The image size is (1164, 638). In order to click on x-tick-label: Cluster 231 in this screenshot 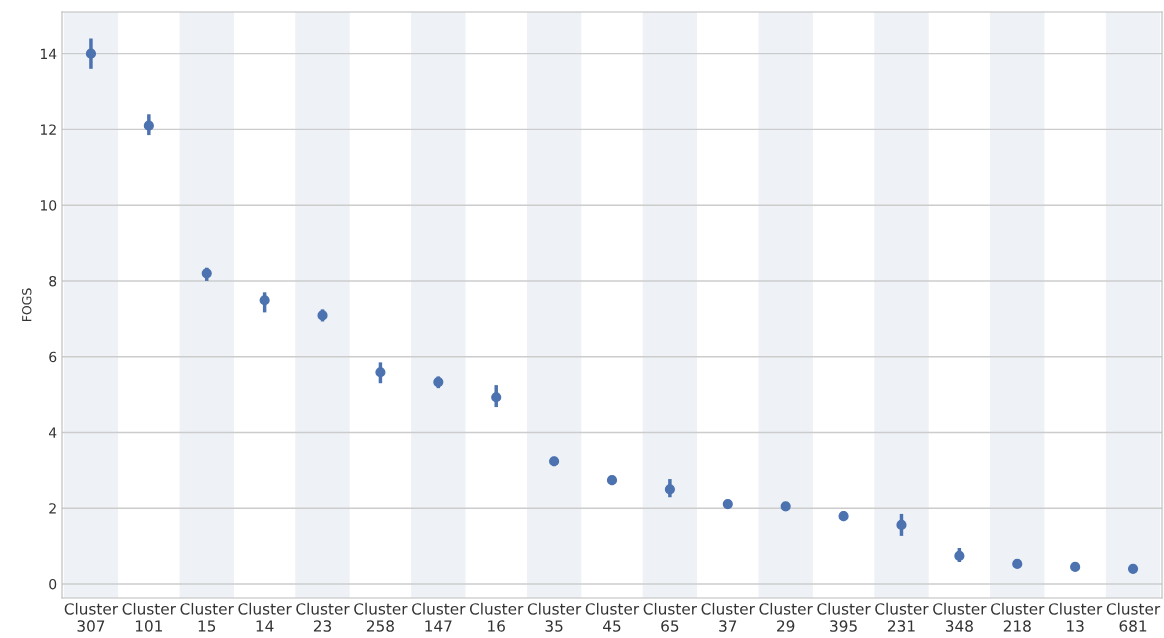, I will do `click(902, 617)`.